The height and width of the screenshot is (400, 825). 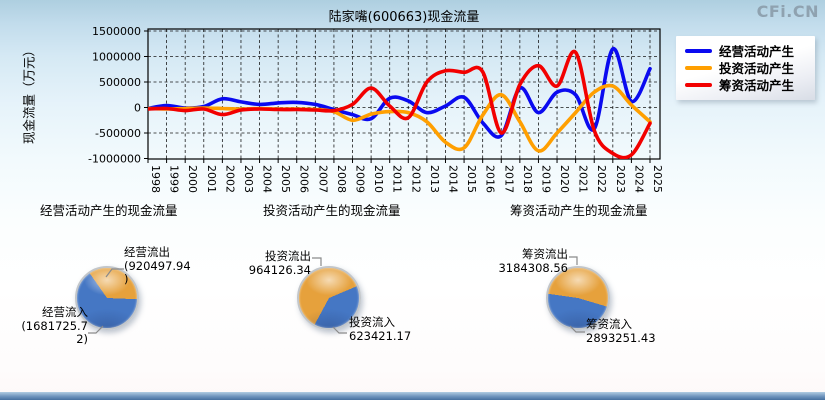 I want to click on y-tick-label: 1000000, so click(x=116, y=57).